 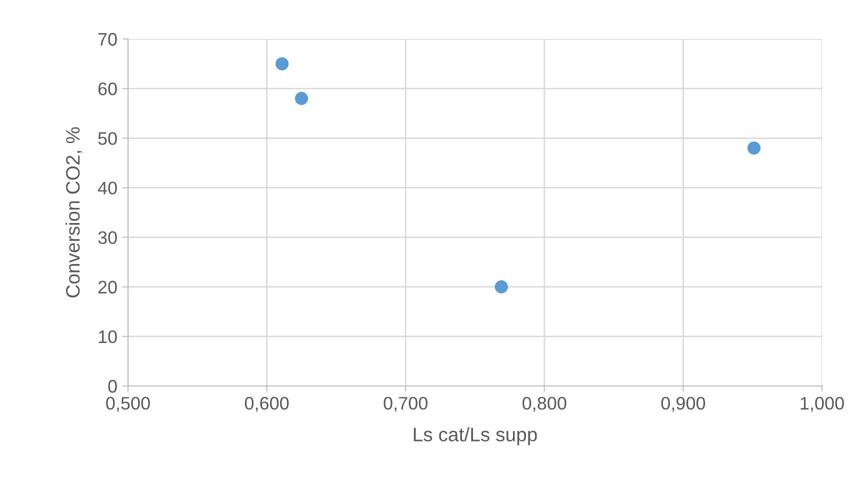 What do you see at coordinates (73, 212) in the screenshot?
I see `y-axis-title: Conversion CO2, %` at bounding box center [73, 212].